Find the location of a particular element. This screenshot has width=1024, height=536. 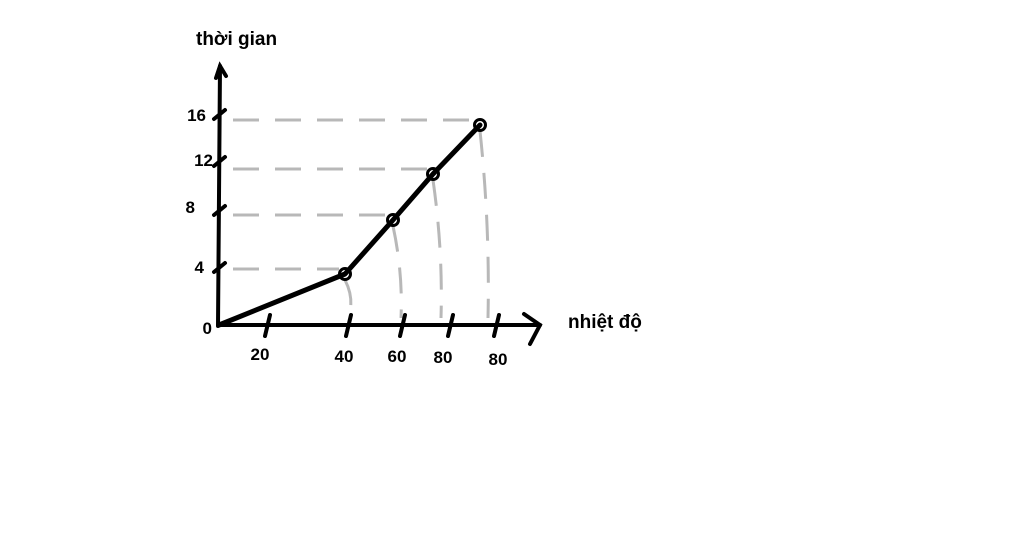

y-axis-arrow is located at coordinates (221, 70).